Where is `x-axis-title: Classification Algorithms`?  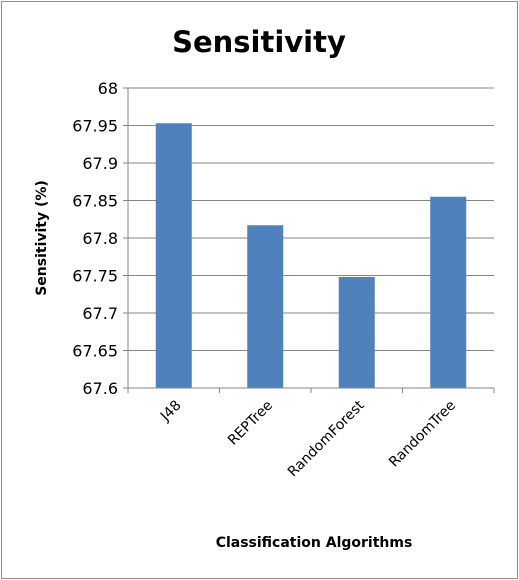 x-axis-title: Classification Algorithms is located at coordinates (314, 543).